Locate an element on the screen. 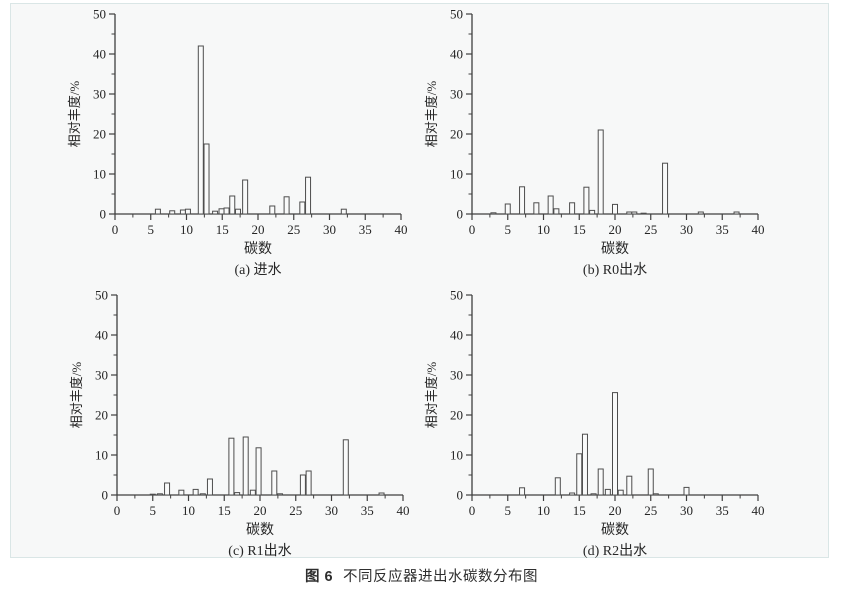  x-tick-label: 0 is located at coordinates (472, 229).